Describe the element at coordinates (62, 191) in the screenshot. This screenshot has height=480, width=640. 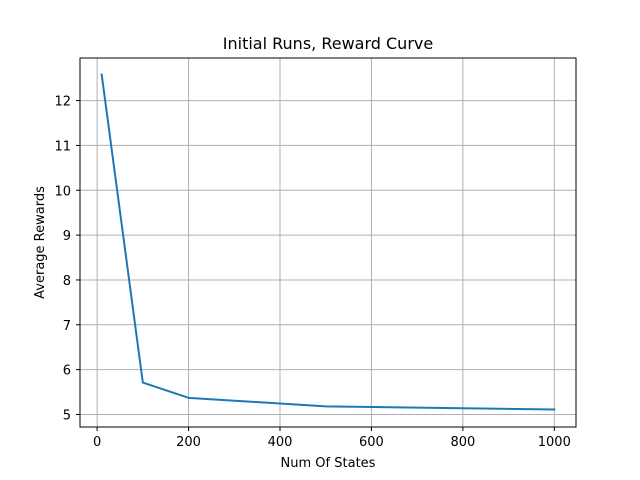
I see `y-tick-label: 10` at that location.